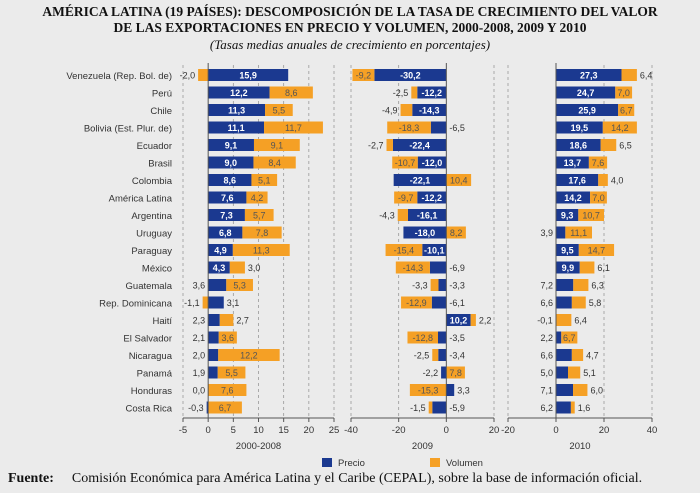 The height and width of the screenshot is (493, 700). What do you see at coordinates (258, 446) in the screenshot?
I see `panel-label: 2000-2008` at bounding box center [258, 446].